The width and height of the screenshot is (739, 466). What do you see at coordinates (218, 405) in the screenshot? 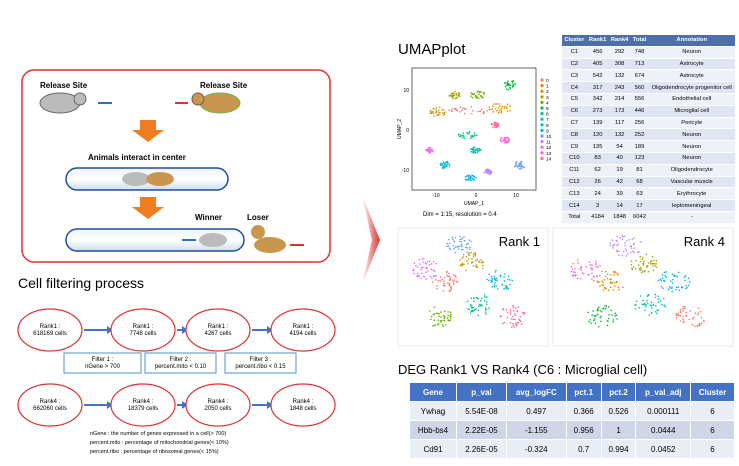
I see `node` at bounding box center [218, 405].